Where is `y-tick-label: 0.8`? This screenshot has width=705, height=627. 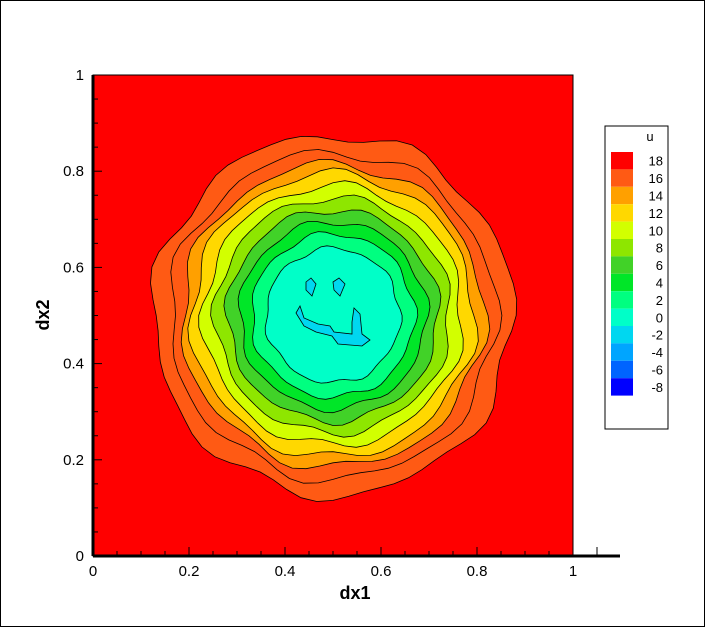
y-tick-label: 0.8 is located at coordinates (73, 171).